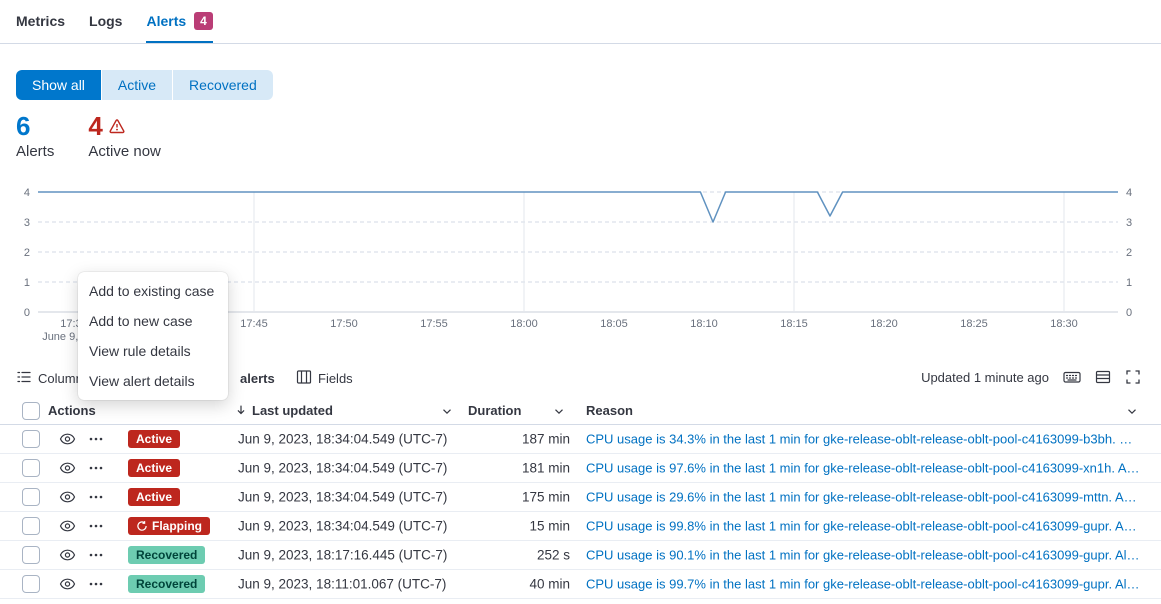 The height and width of the screenshot is (604, 1161). I want to click on toolbar-right-group: Updated 1 minute ago, so click(1031, 377).